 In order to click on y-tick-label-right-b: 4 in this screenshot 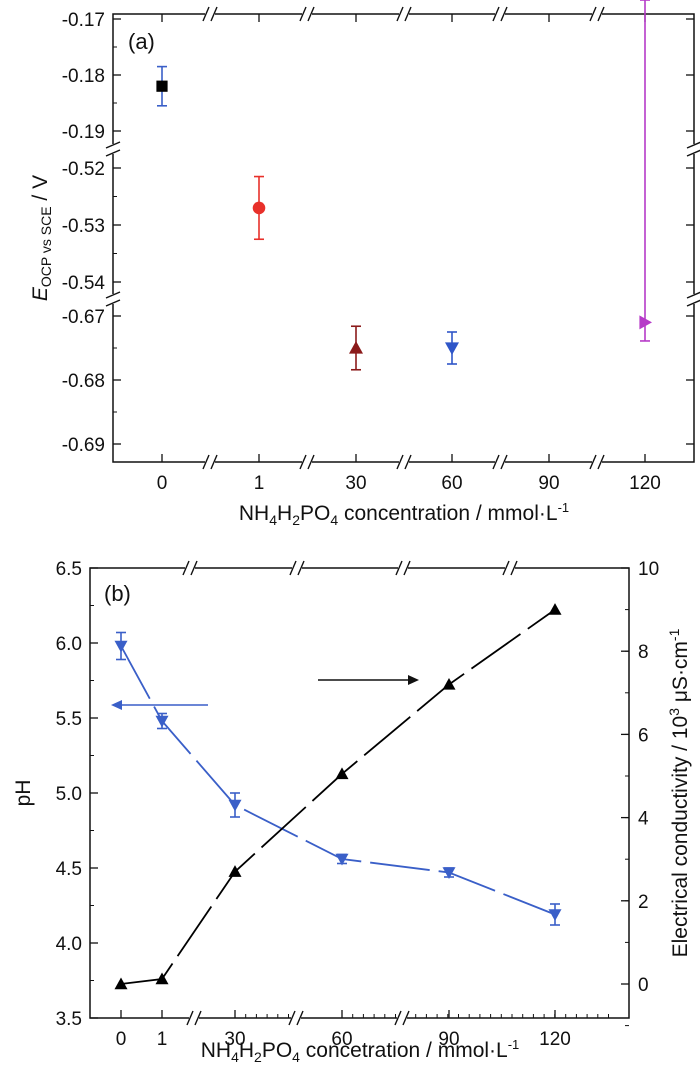, I will do `click(643, 819)`.